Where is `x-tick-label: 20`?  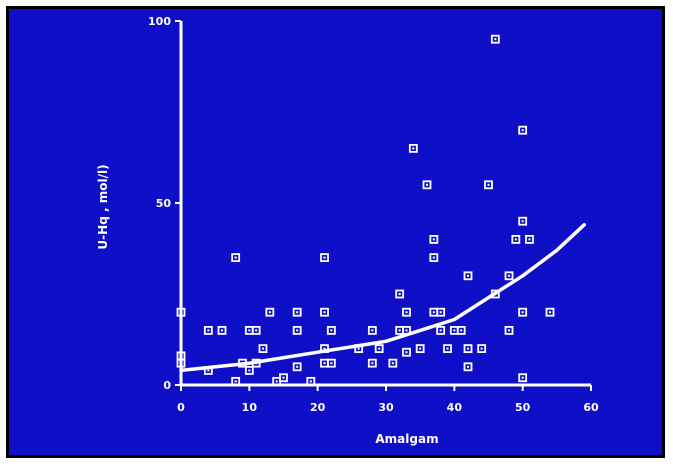 x-tick-label: 20 is located at coordinates (318, 407).